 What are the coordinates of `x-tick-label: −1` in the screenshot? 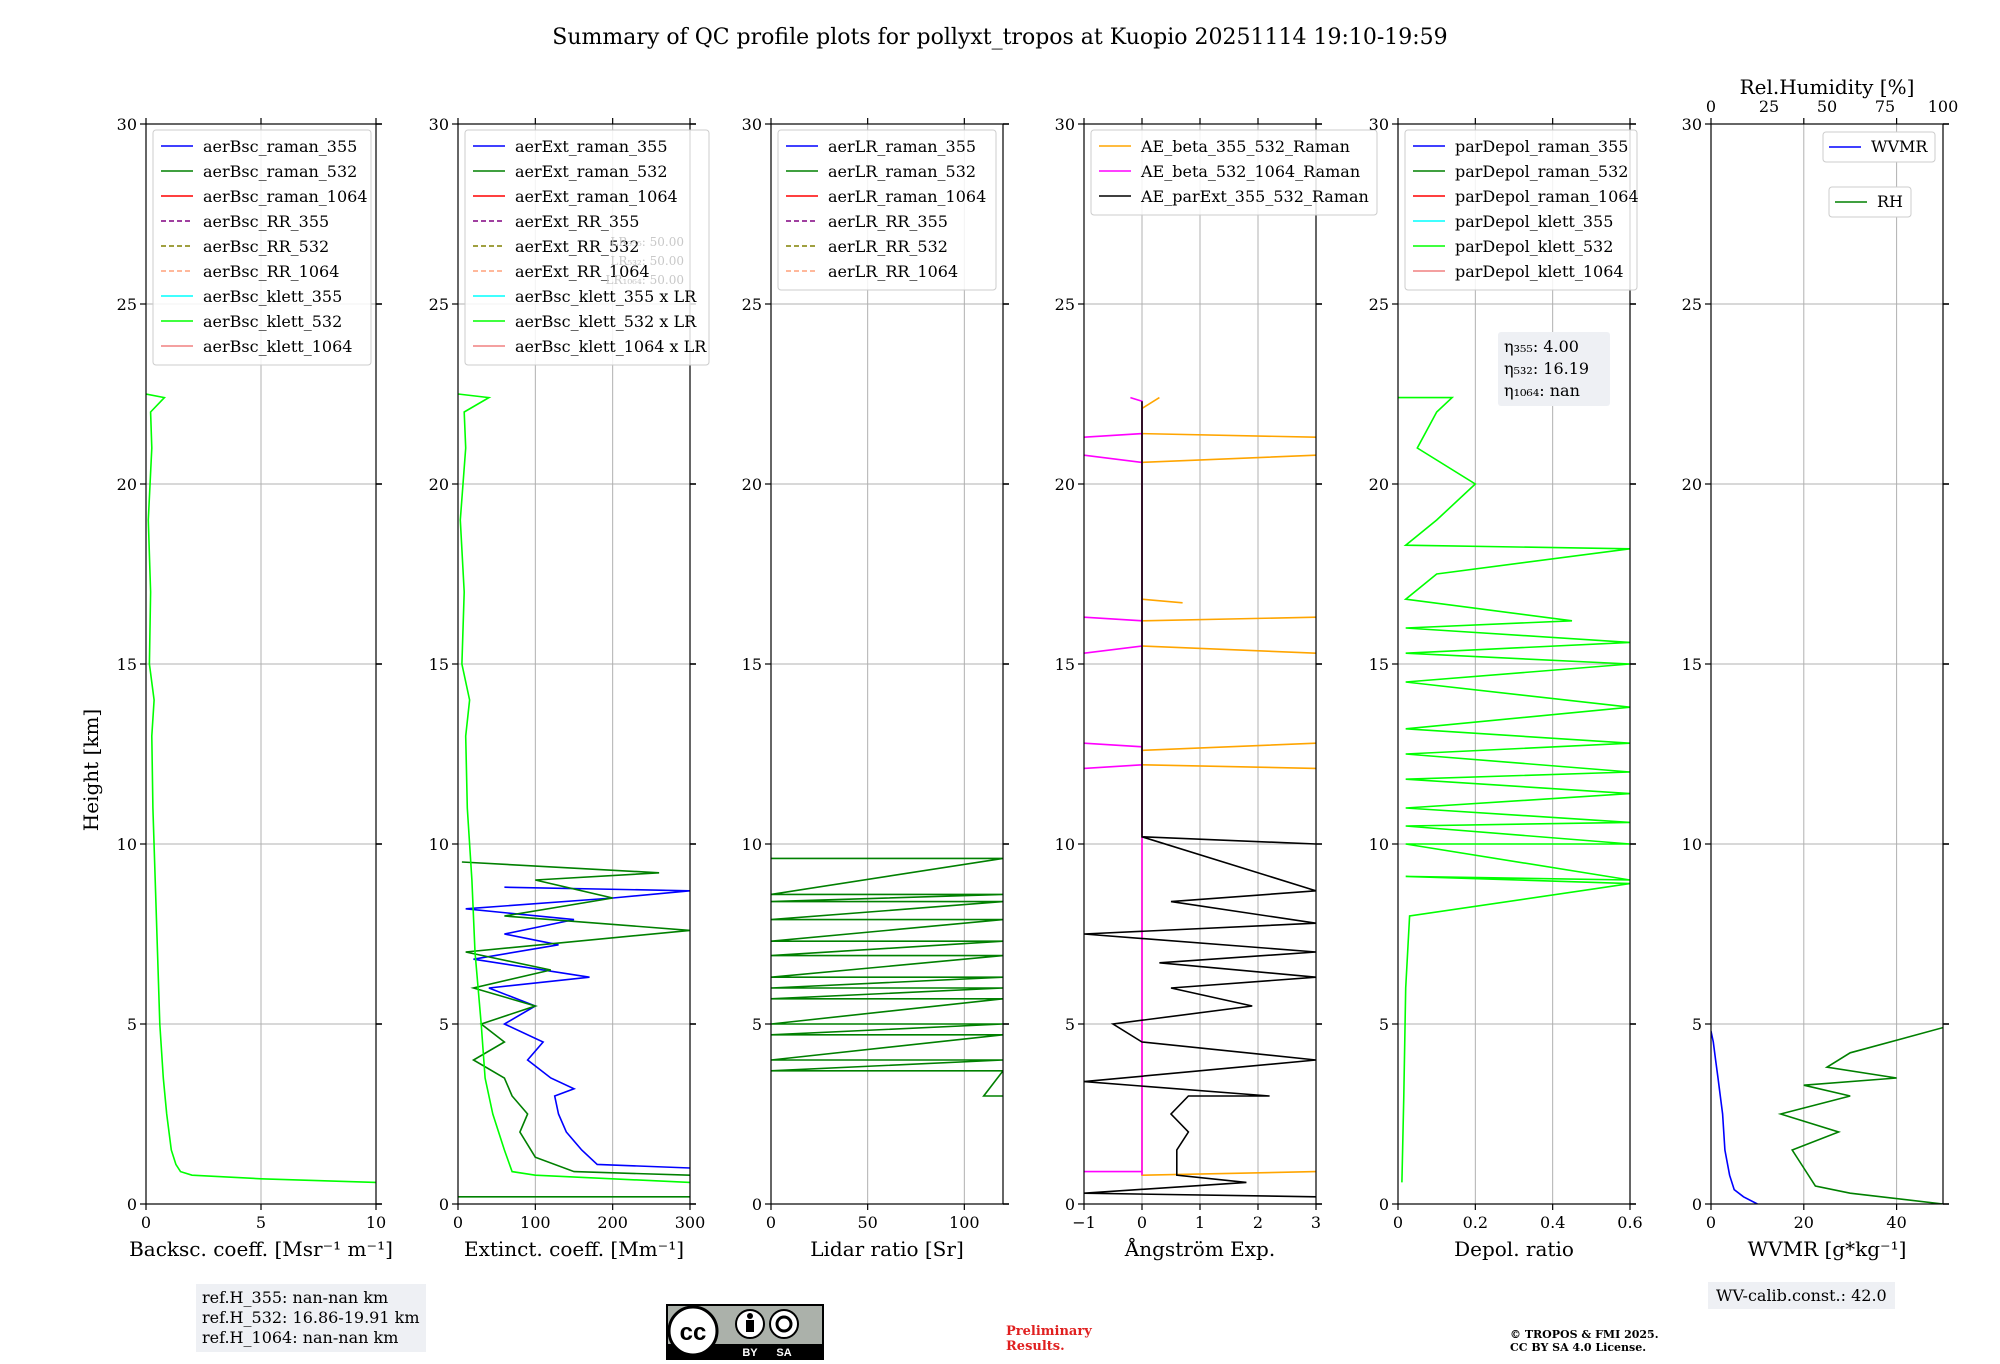 It's located at (1084, 1222).